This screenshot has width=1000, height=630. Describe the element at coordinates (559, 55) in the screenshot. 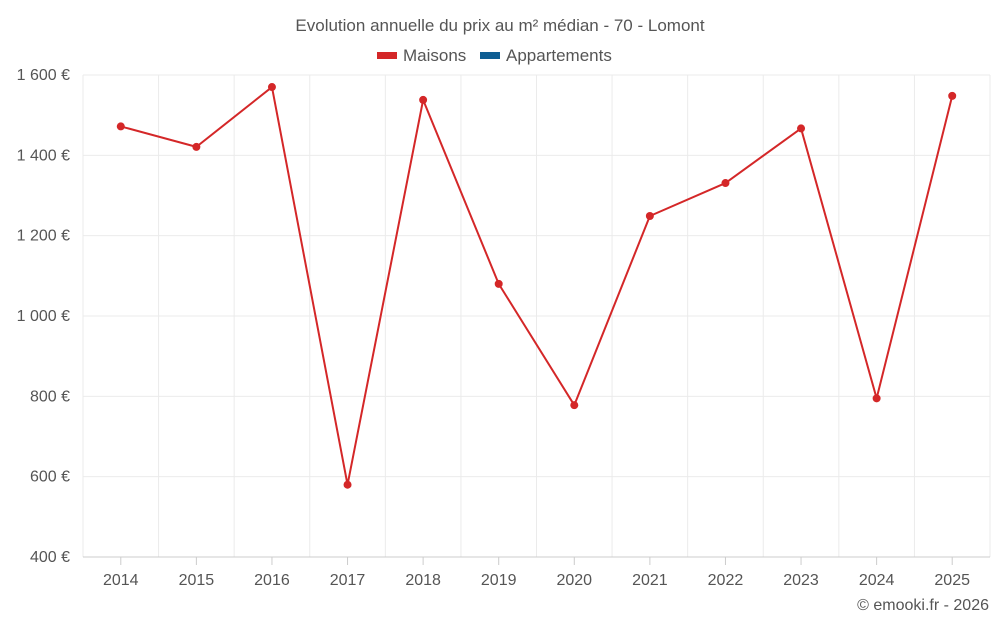

I see `legend-label-appartements: Appartements` at that location.